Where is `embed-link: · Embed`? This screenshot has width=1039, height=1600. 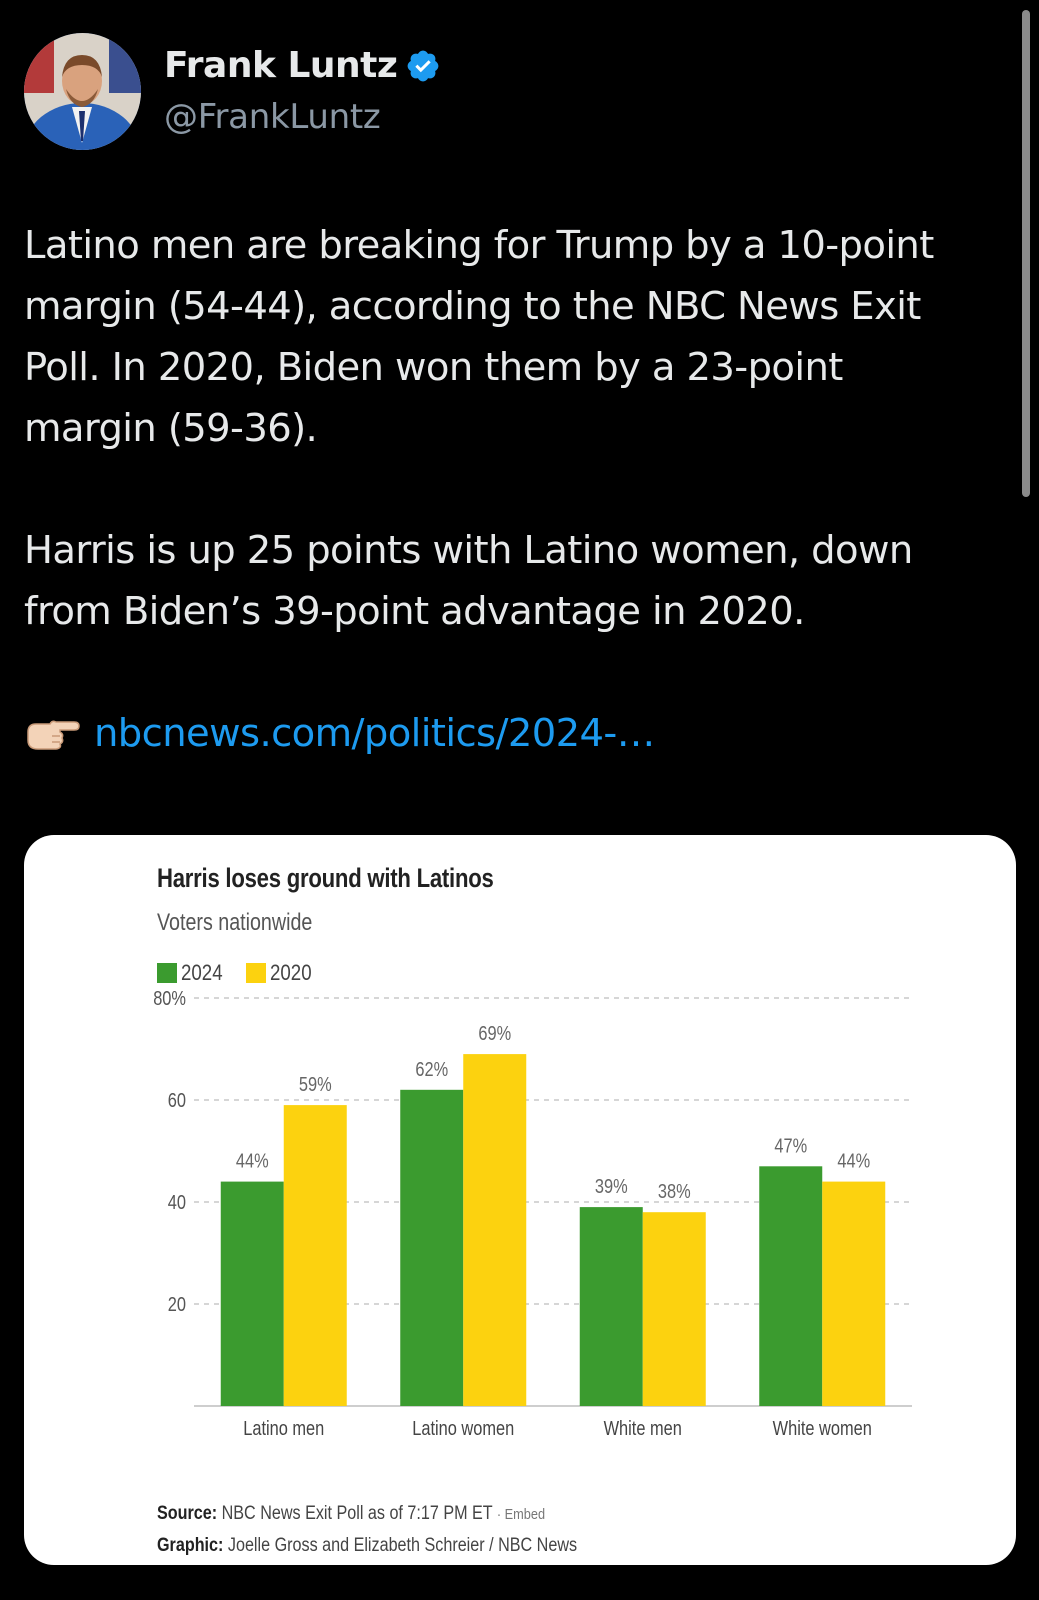
embed-link: · Embed is located at coordinates (521, 1514).